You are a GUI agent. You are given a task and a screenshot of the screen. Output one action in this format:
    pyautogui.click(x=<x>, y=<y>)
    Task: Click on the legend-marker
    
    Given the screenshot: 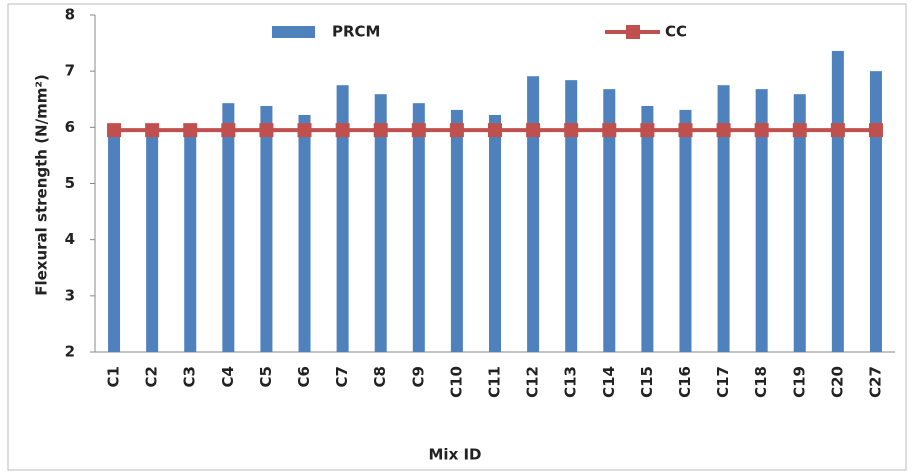 What is the action you would take?
    pyautogui.click(x=633, y=32)
    